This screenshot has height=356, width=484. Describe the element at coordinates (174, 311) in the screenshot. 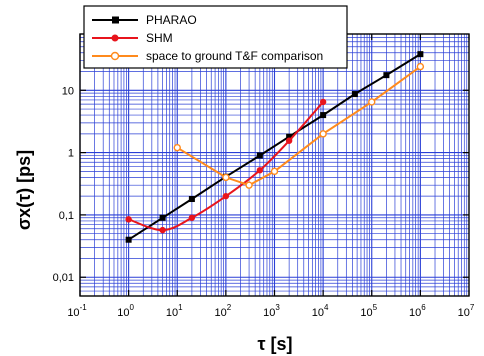

I see `x-tick-label: 10¹` at that location.